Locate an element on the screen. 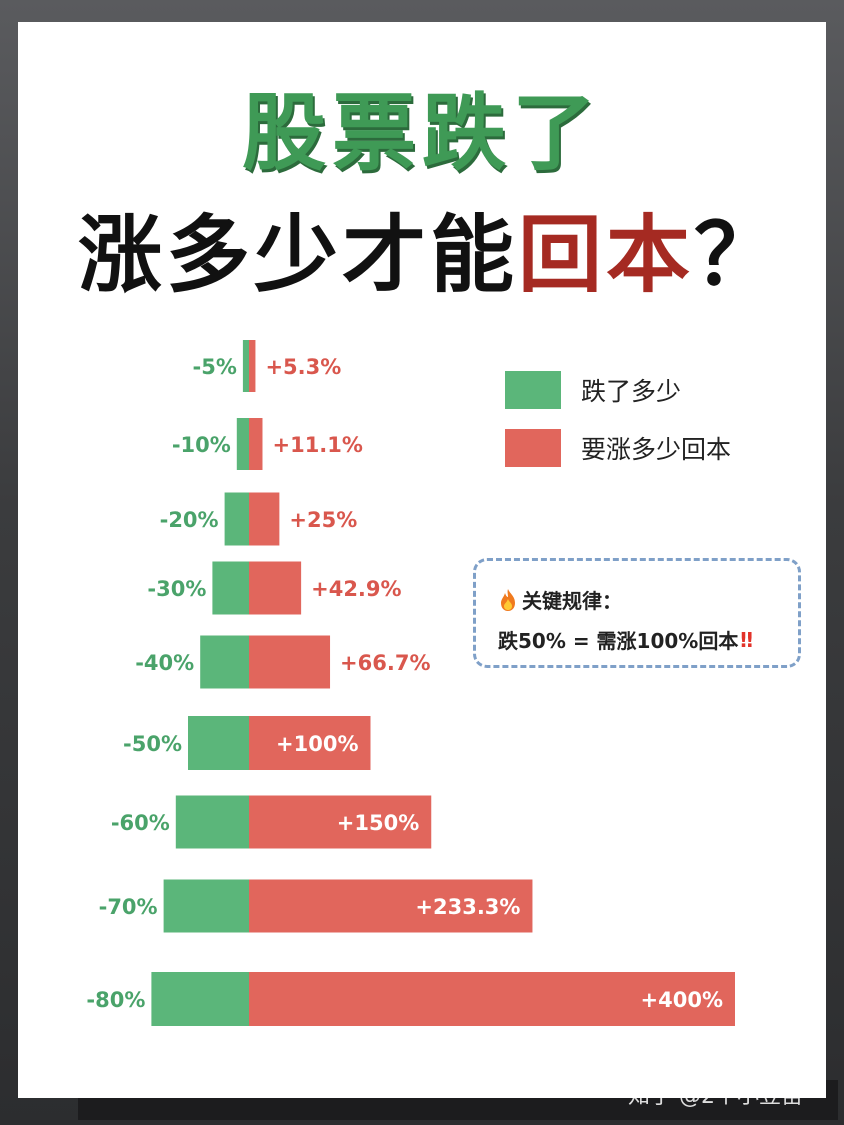 The width and height of the screenshot is (844, 1125). drop-label-1: -10% is located at coordinates (201, 445).